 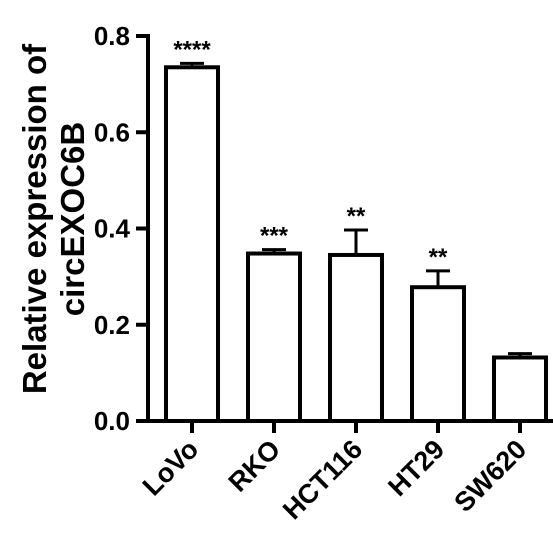 What do you see at coordinates (438, 257) in the screenshot?
I see `significance-label-ht29: **` at bounding box center [438, 257].